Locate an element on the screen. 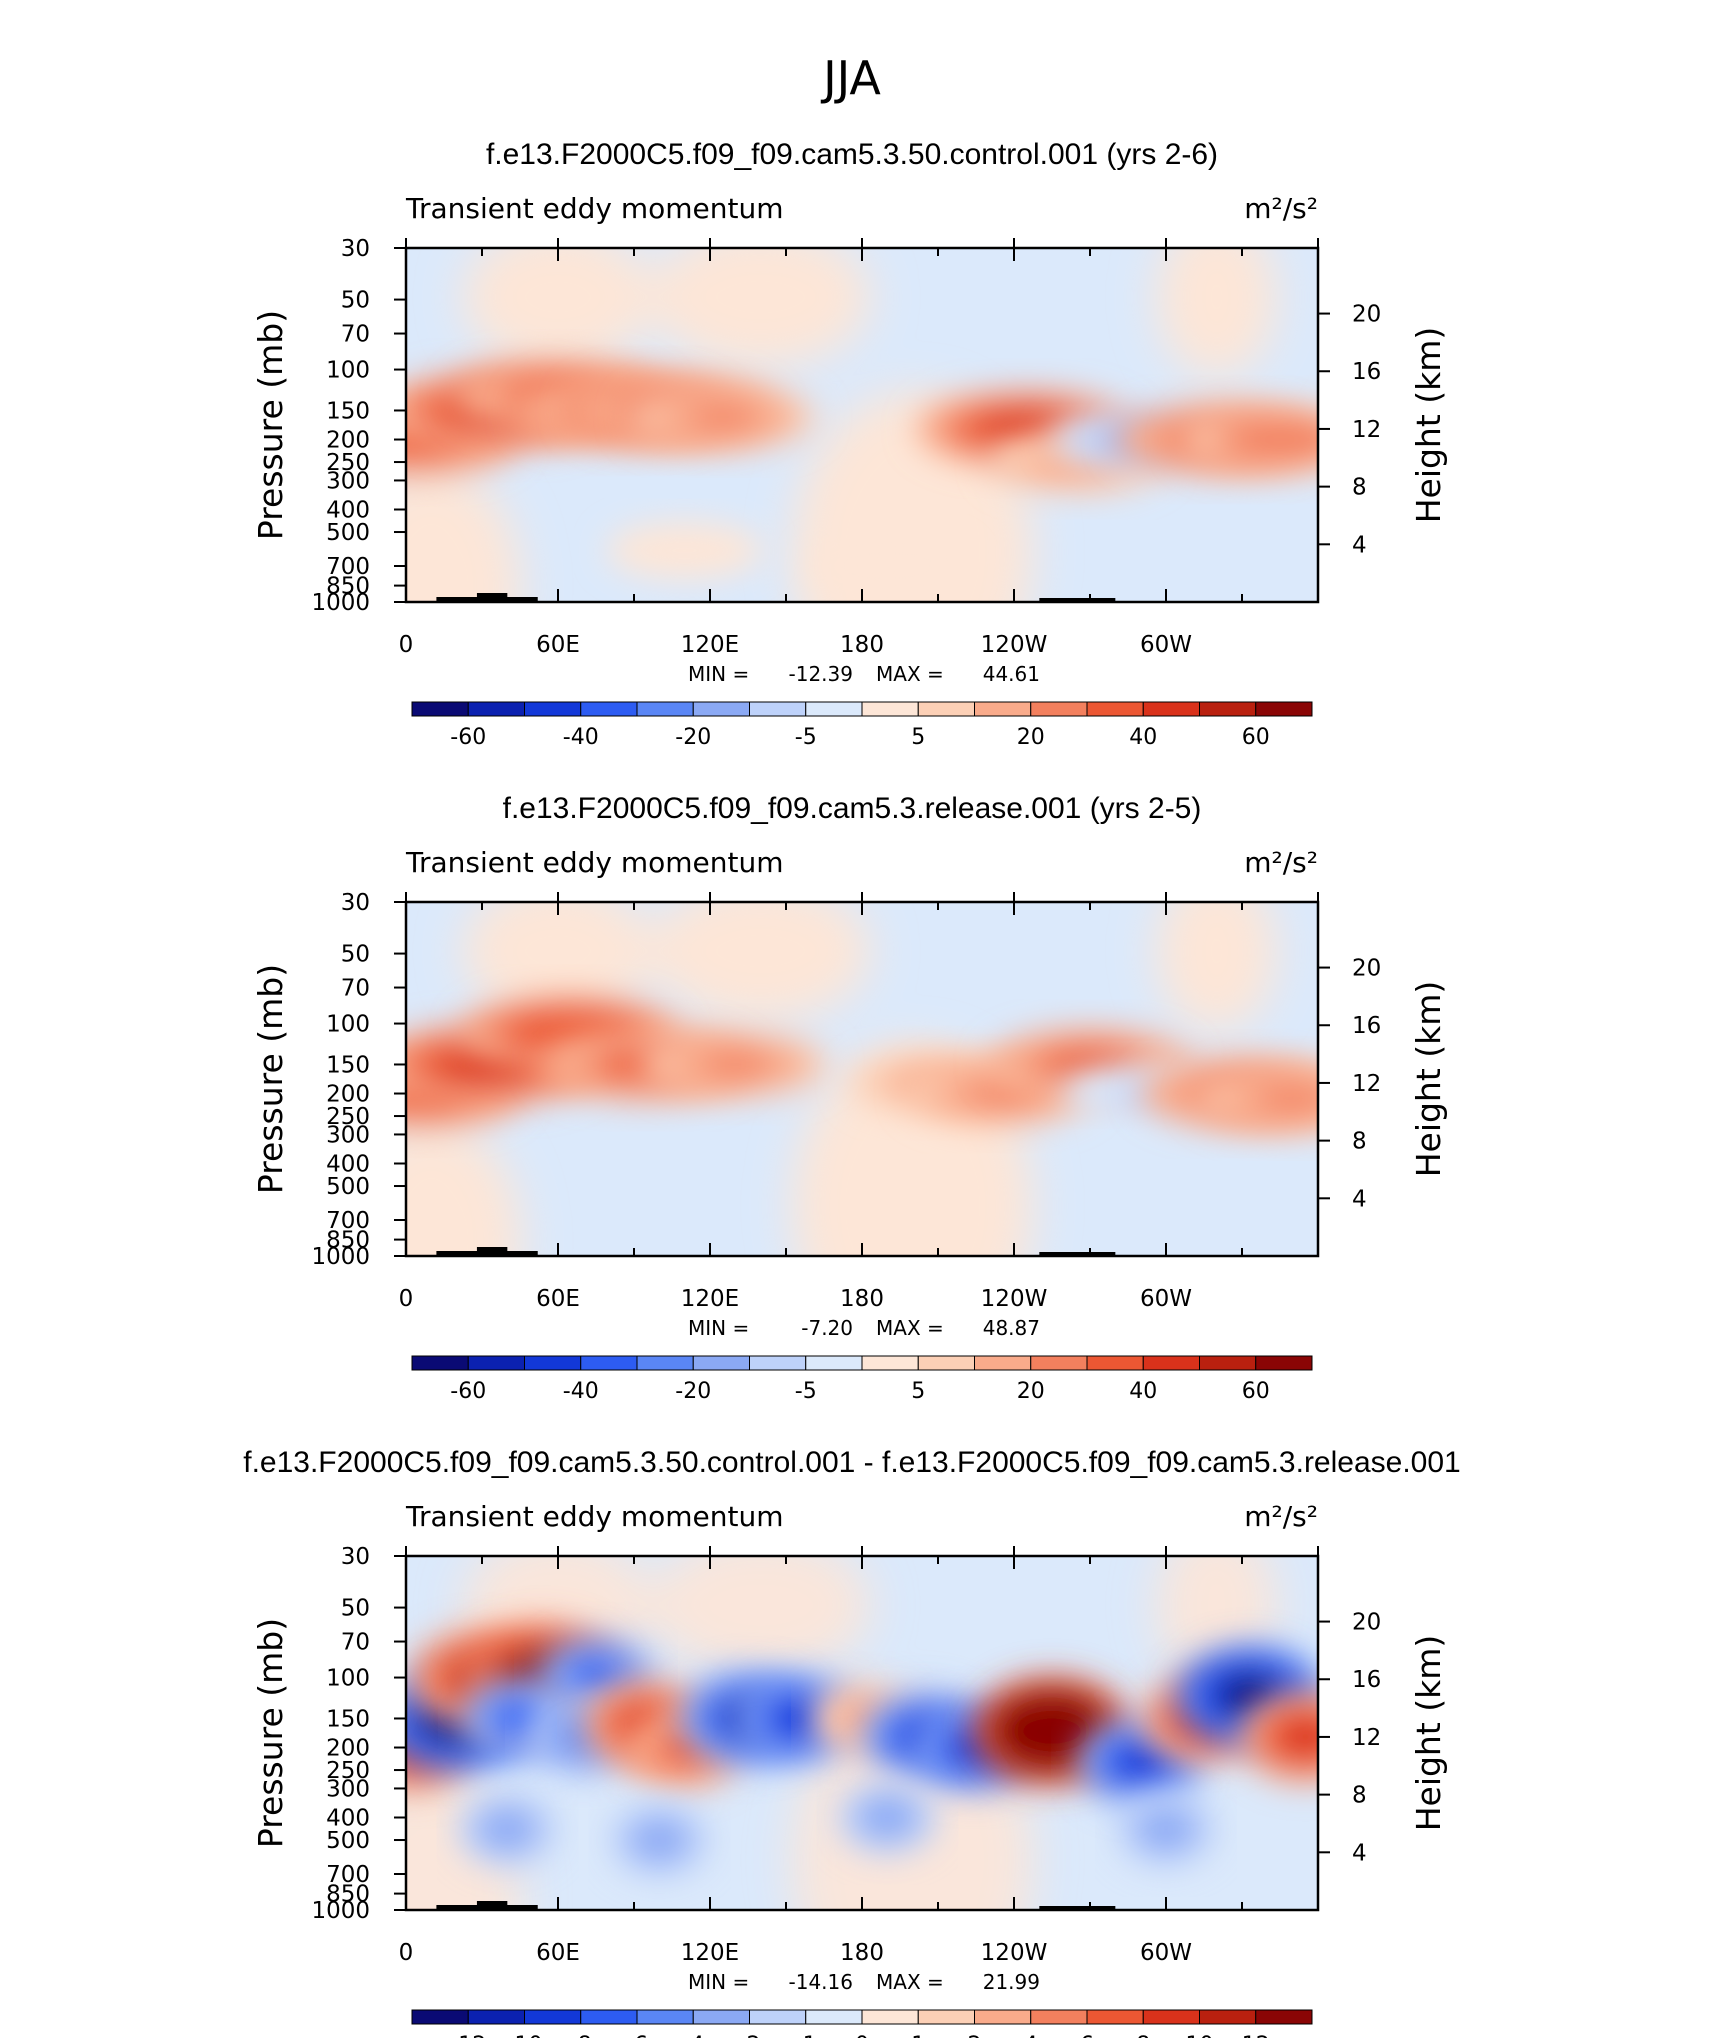  panel-3-y-tick-label: 200 is located at coordinates (348, 1749).